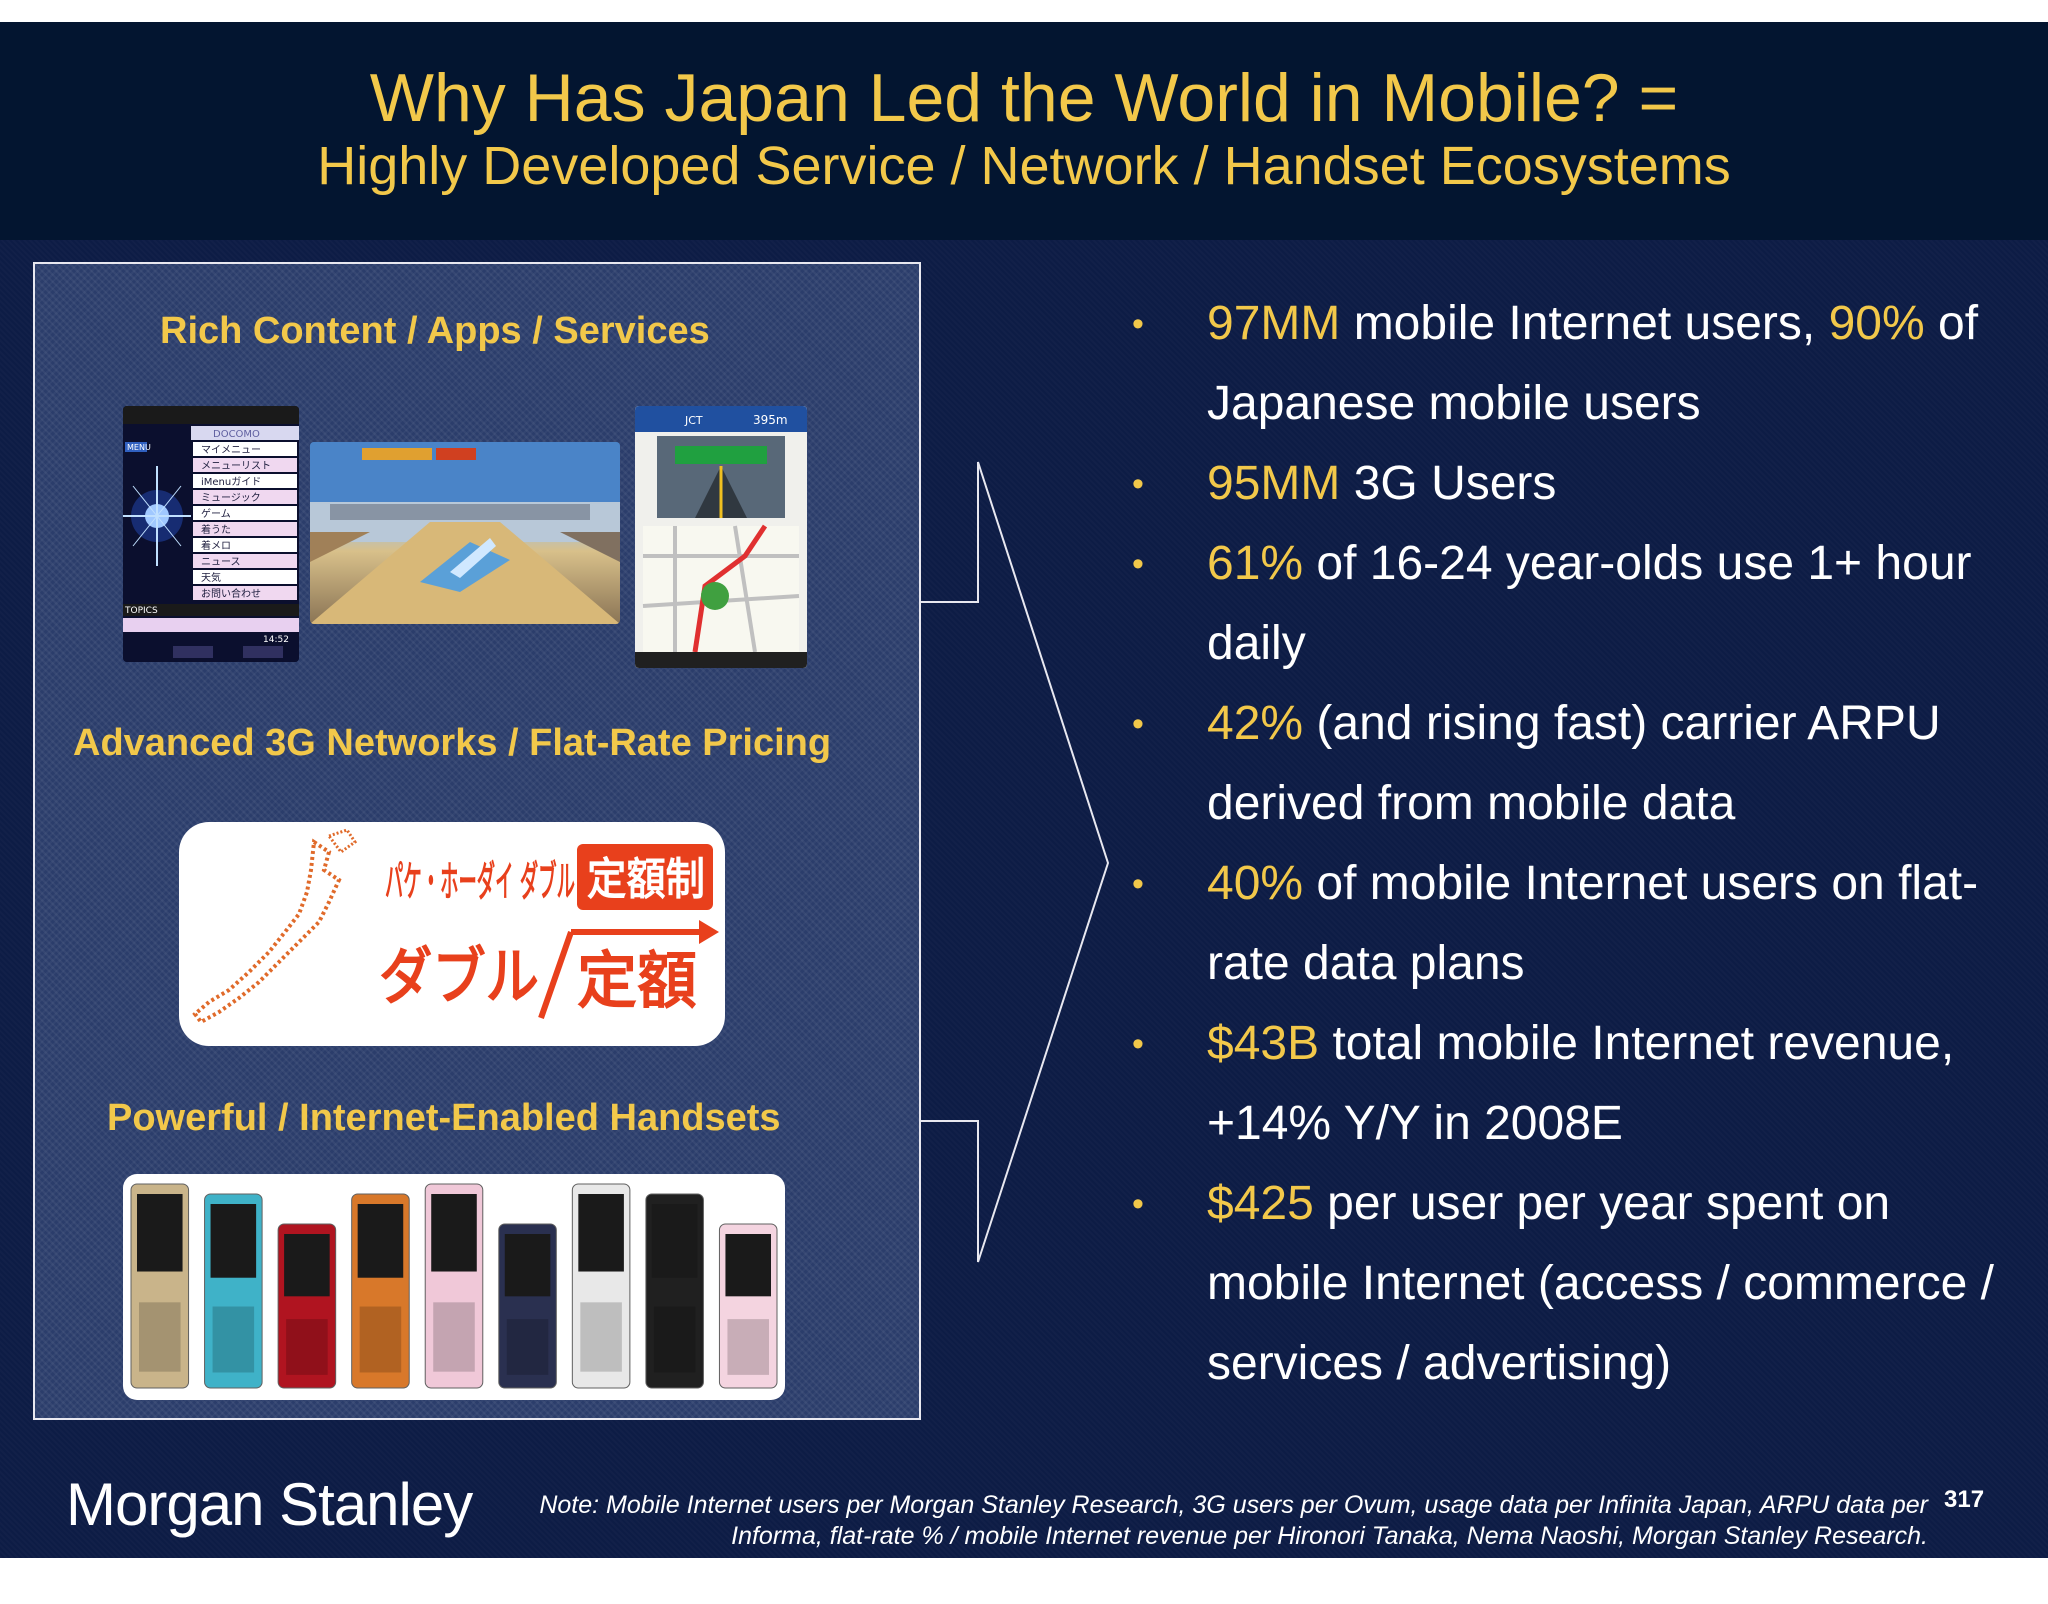 The width and height of the screenshot is (2048, 1604). I want to click on handsets-graphic, so click(454, 1286).